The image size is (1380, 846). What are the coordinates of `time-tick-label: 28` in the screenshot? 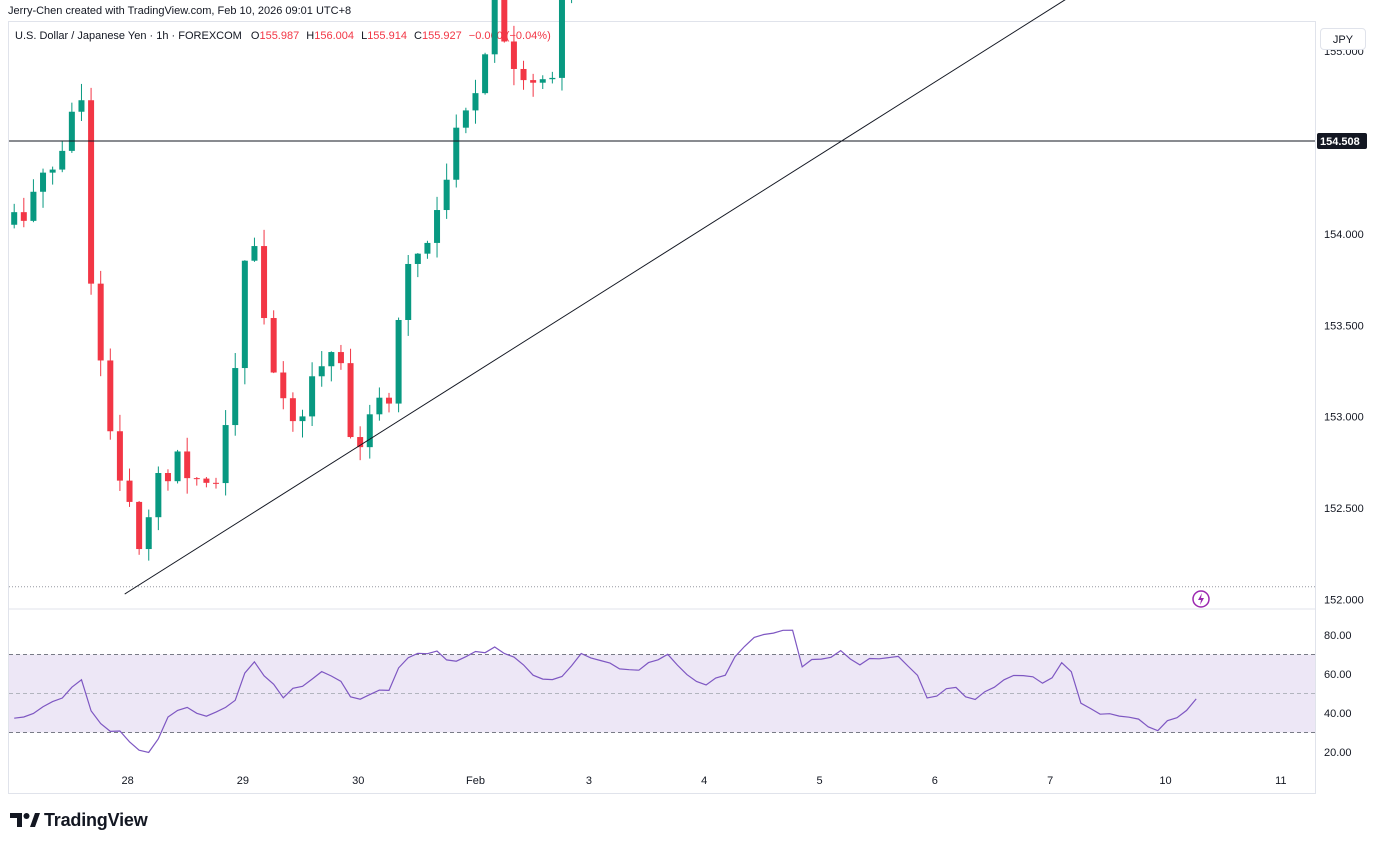 It's located at (127, 781).